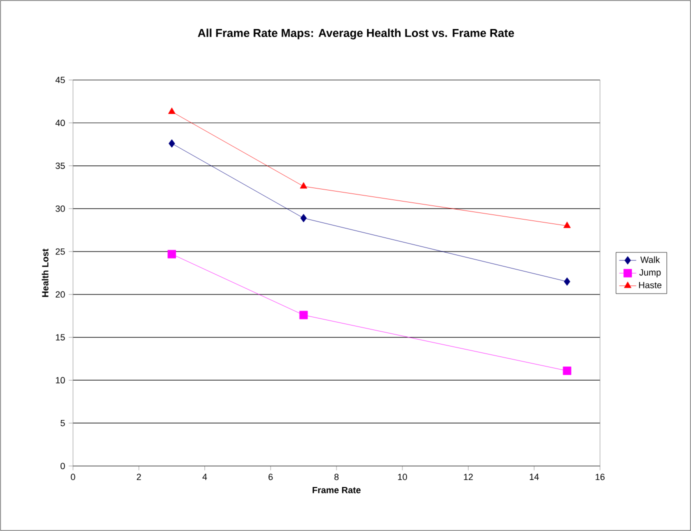  What do you see at coordinates (60, 380) in the screenshot?
I see `y-tick-label: 10` at bounding box center [60, 380].